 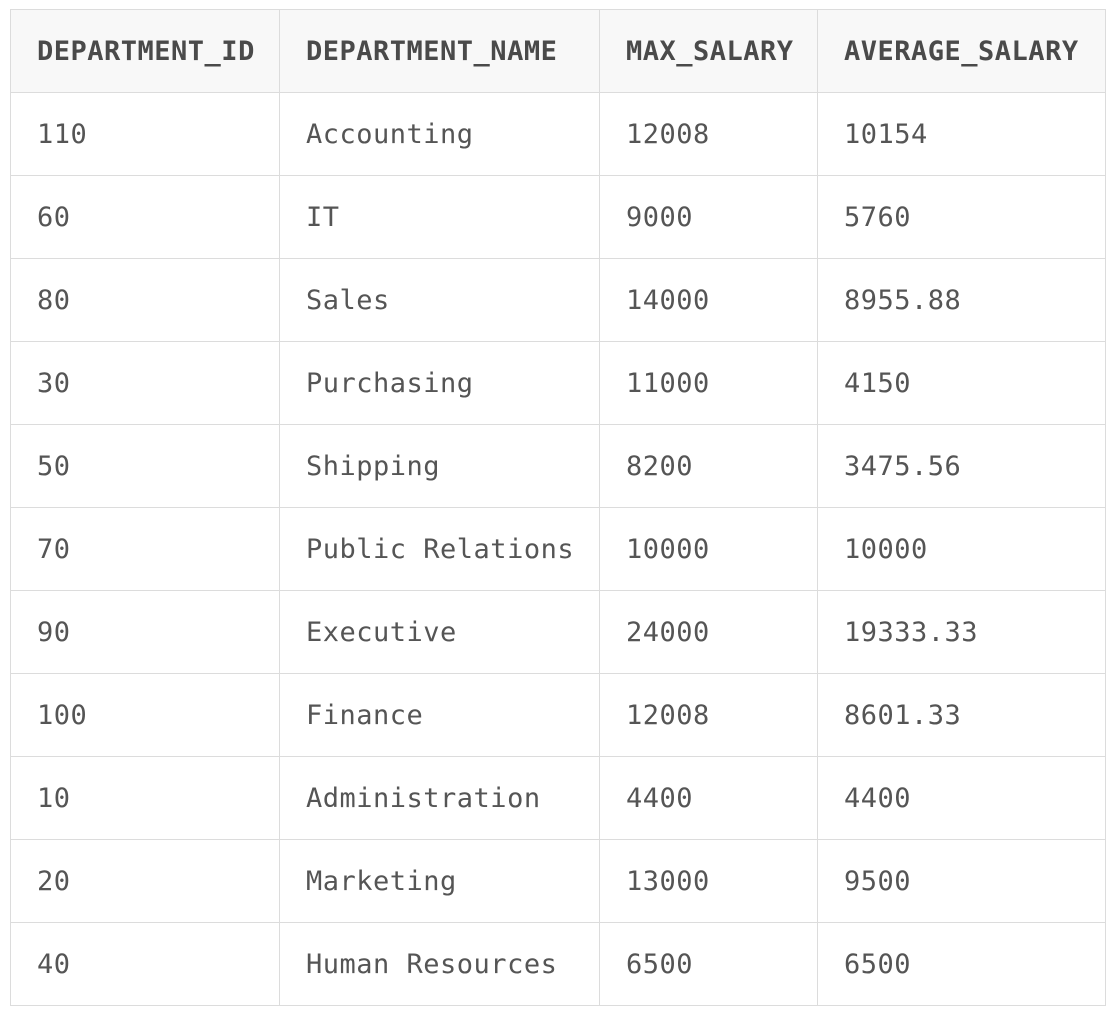 What do you see at coordinates (708, 217) in the screenshot?
I see `cell-max-salary: 9000` at bounding box center [708, 217].